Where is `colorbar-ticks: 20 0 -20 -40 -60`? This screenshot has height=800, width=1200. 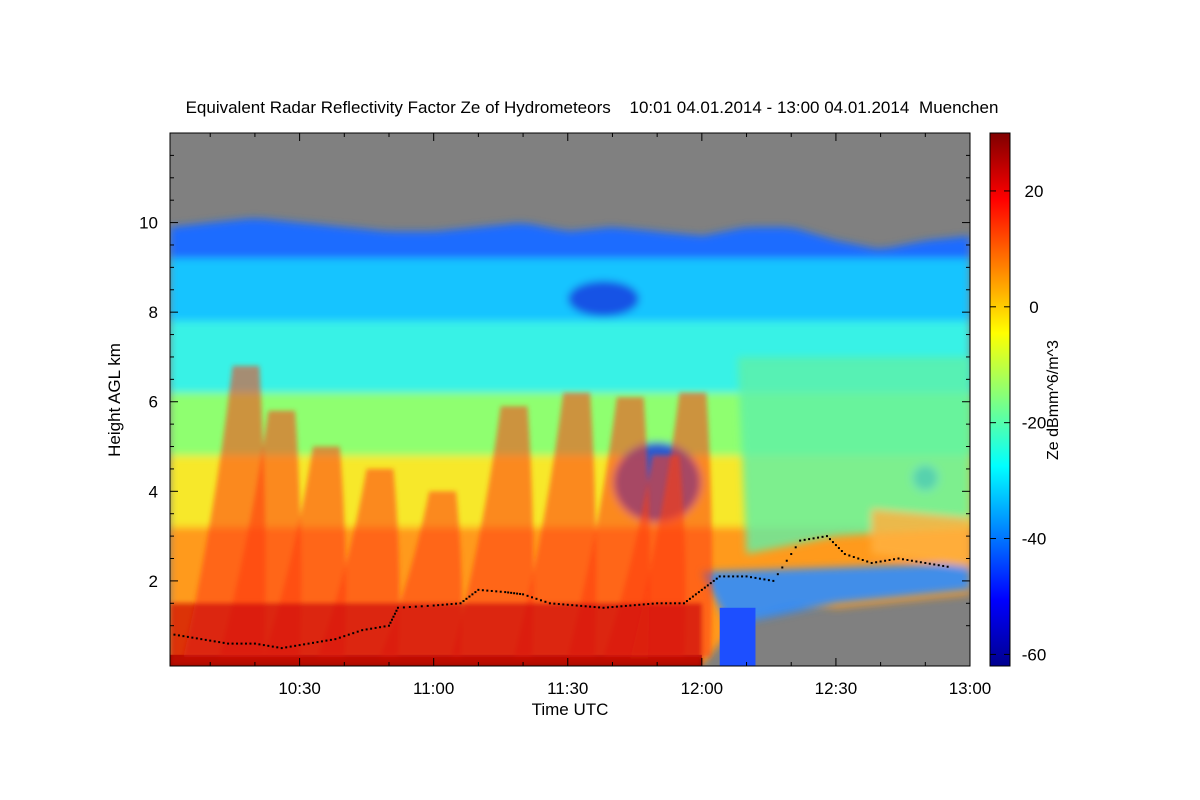
colorbar-ticks: 20 0 -20 -40 -60 is located at coordinates (1018, 423).